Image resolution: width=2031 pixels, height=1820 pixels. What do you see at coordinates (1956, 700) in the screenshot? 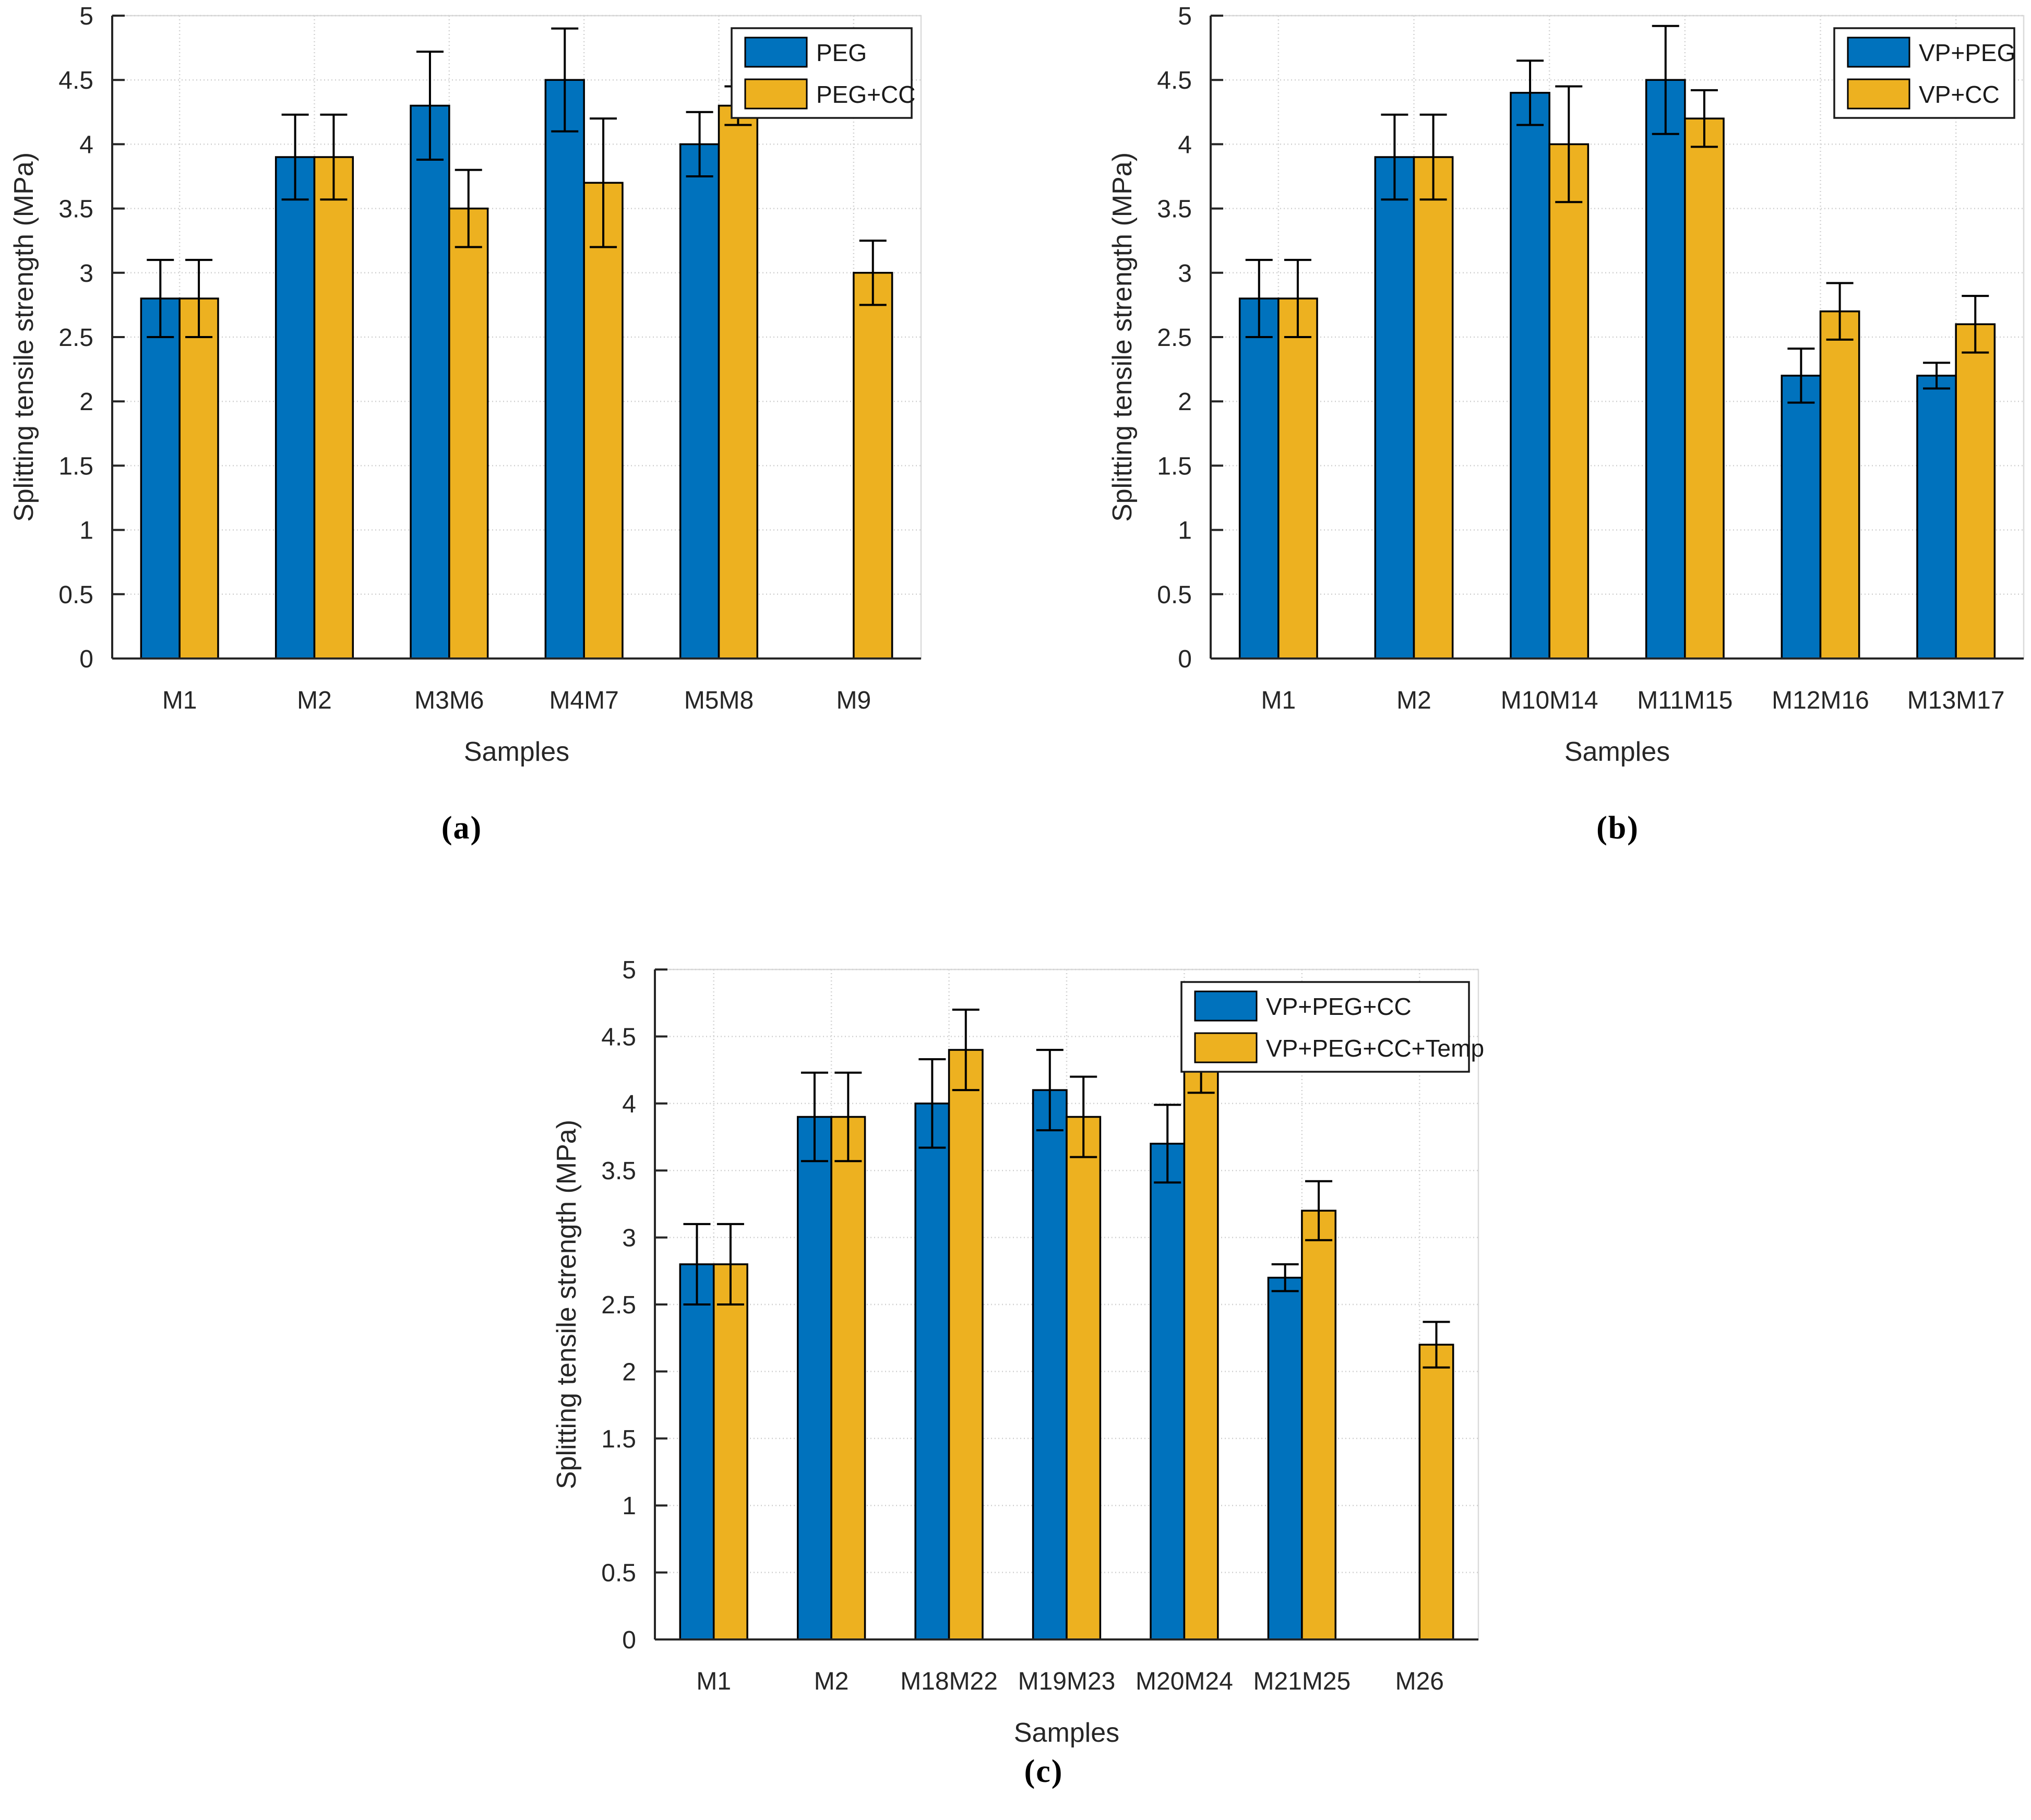
I see `x-tick-label: M13M17` at bounding box center [1956, 700].